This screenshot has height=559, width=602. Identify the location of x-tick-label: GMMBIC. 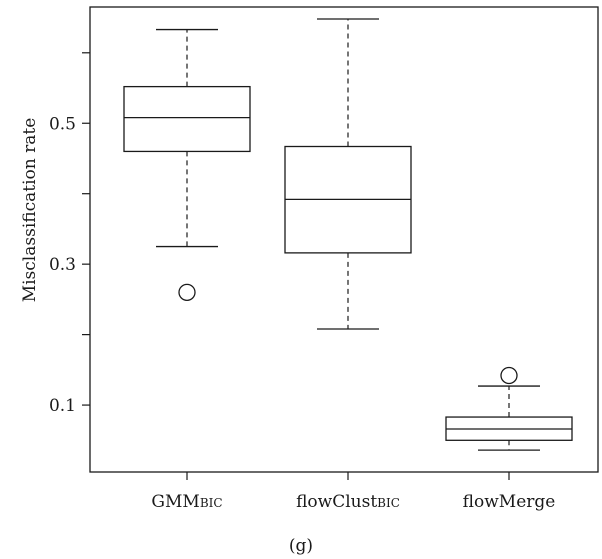
(186, 502).